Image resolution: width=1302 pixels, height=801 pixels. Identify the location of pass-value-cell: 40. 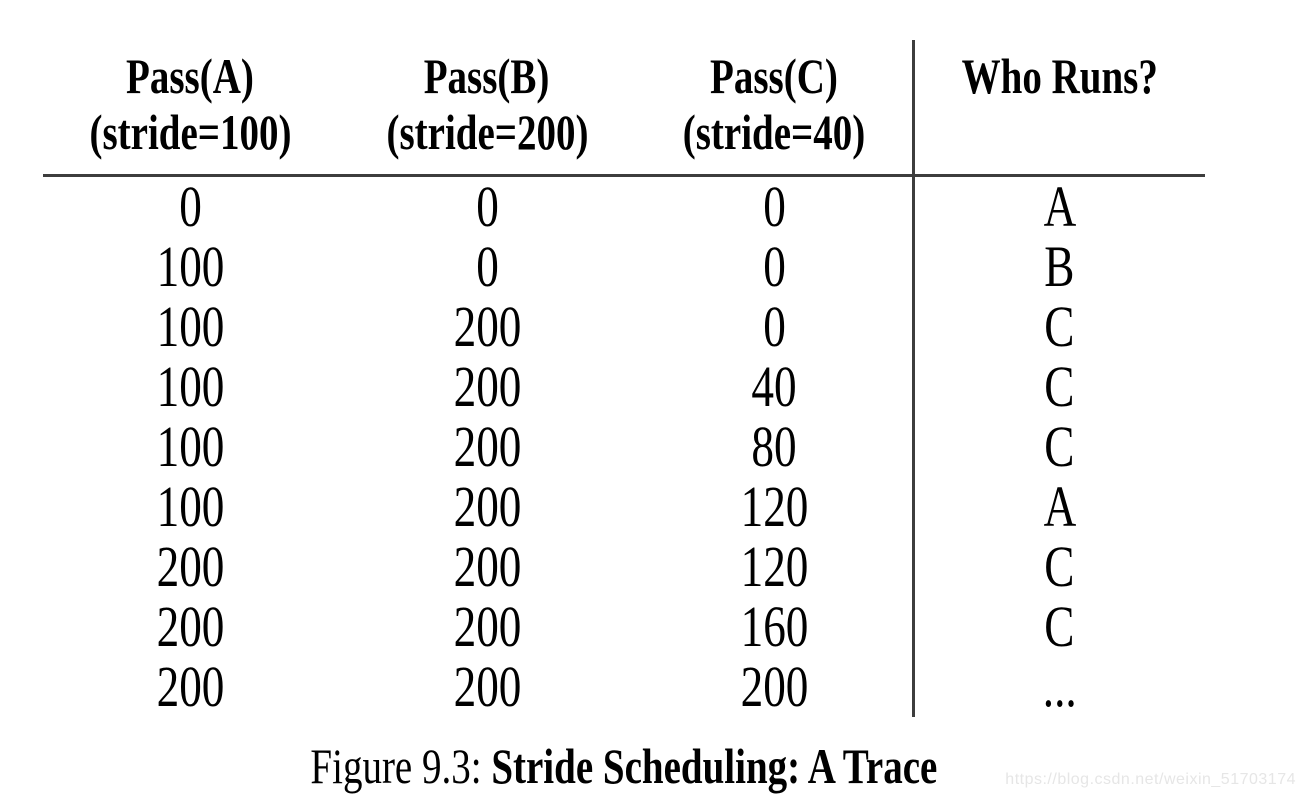
(775, 387).